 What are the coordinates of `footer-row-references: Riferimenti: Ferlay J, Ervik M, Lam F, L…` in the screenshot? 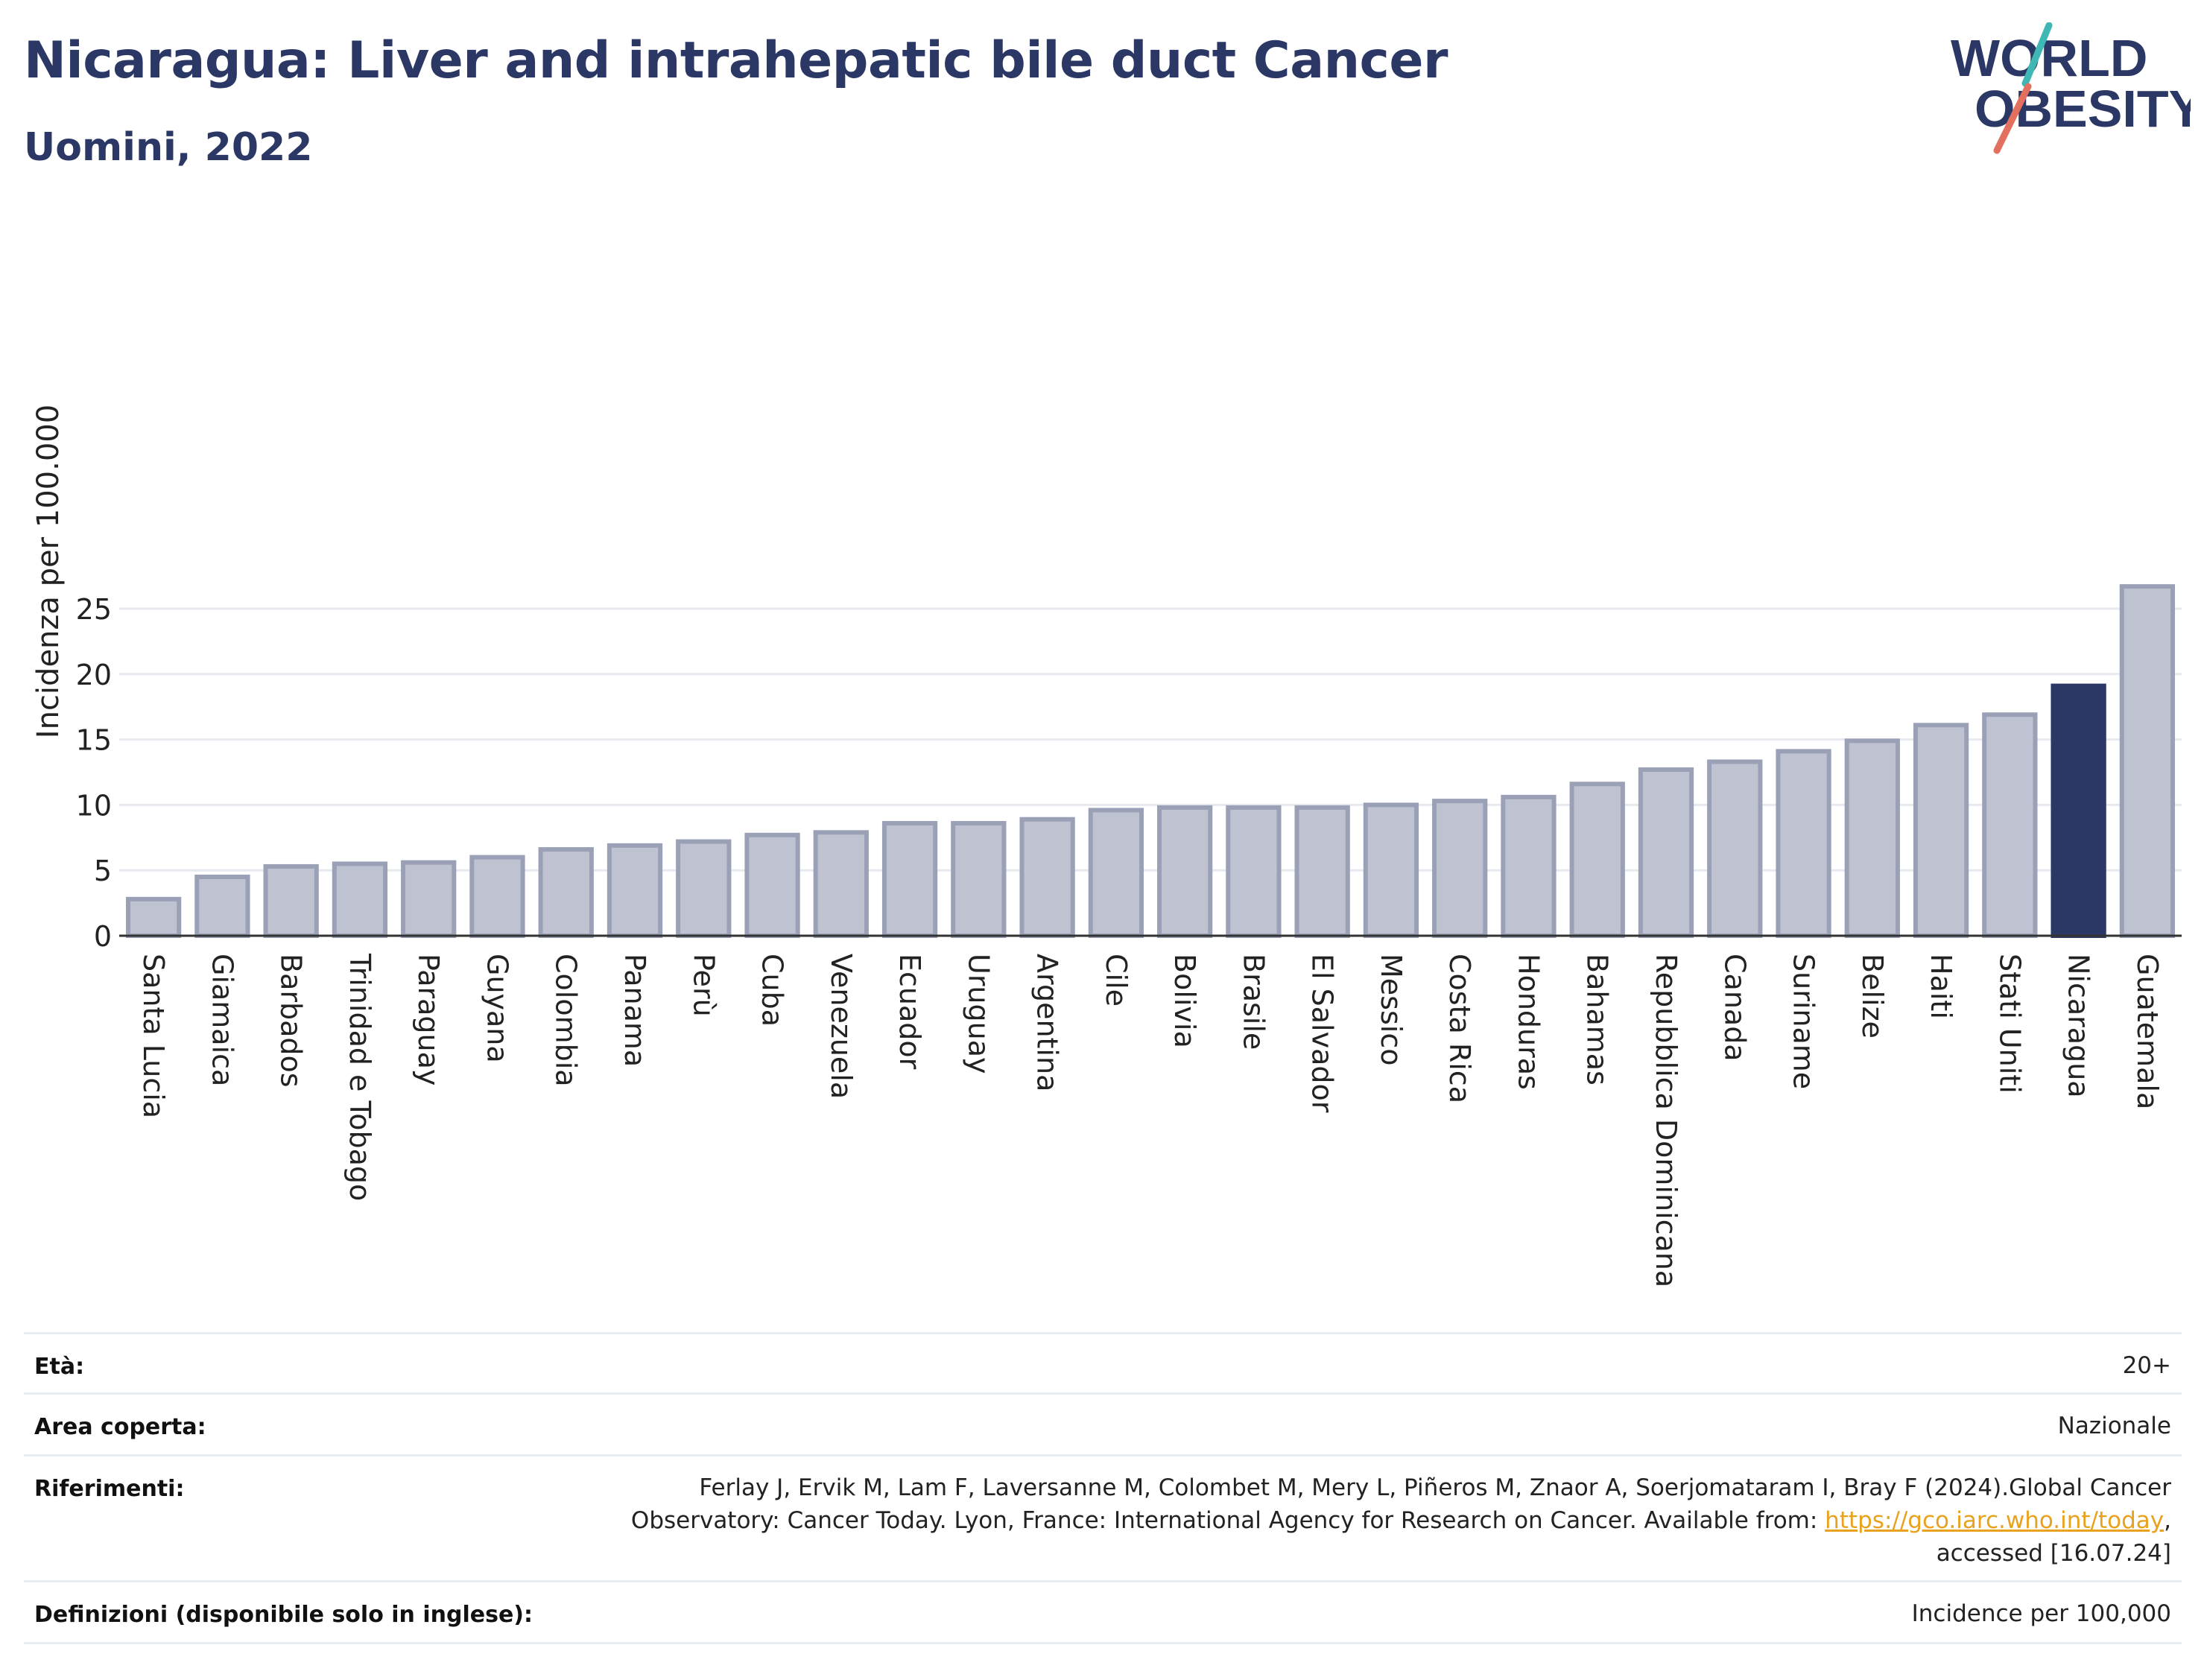 It's located at (1103, 1517).